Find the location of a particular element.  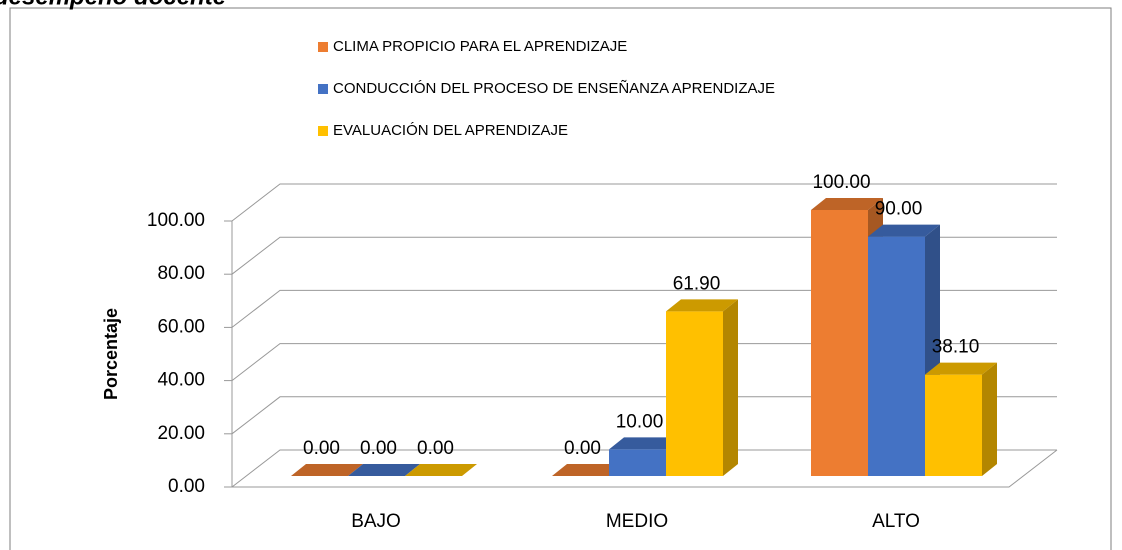

y-tick-label: 40.00 is located at coordinates (181, 380).